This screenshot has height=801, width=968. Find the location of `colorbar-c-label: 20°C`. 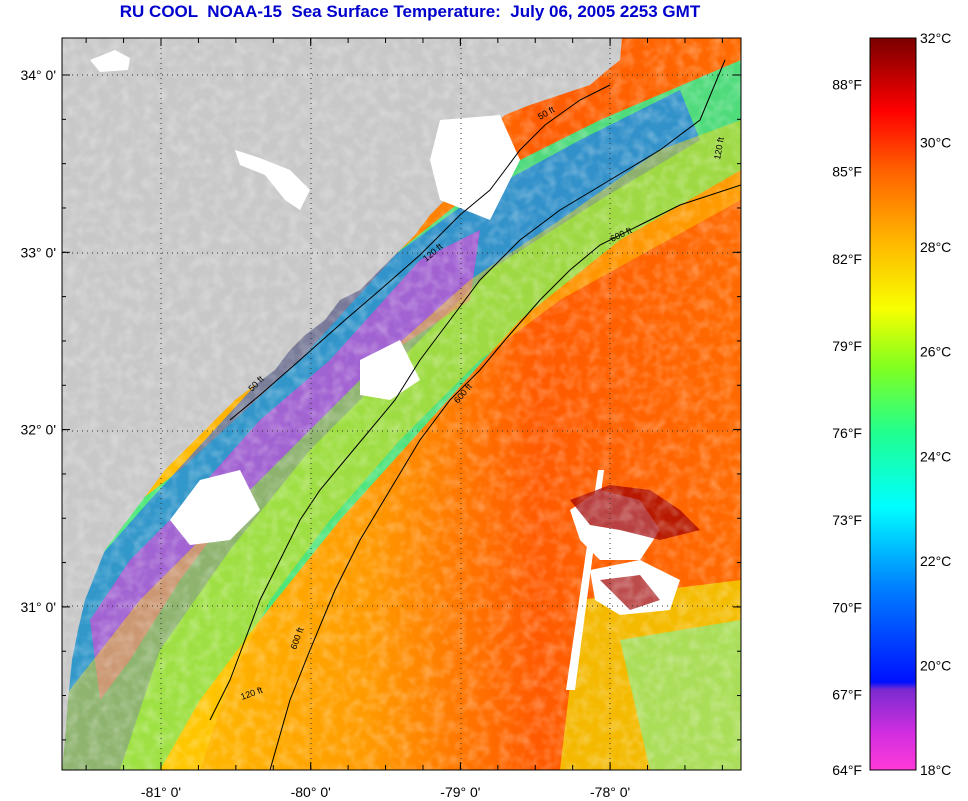

colorbar-c-label: 20°C is located at coordinates (935, 665).